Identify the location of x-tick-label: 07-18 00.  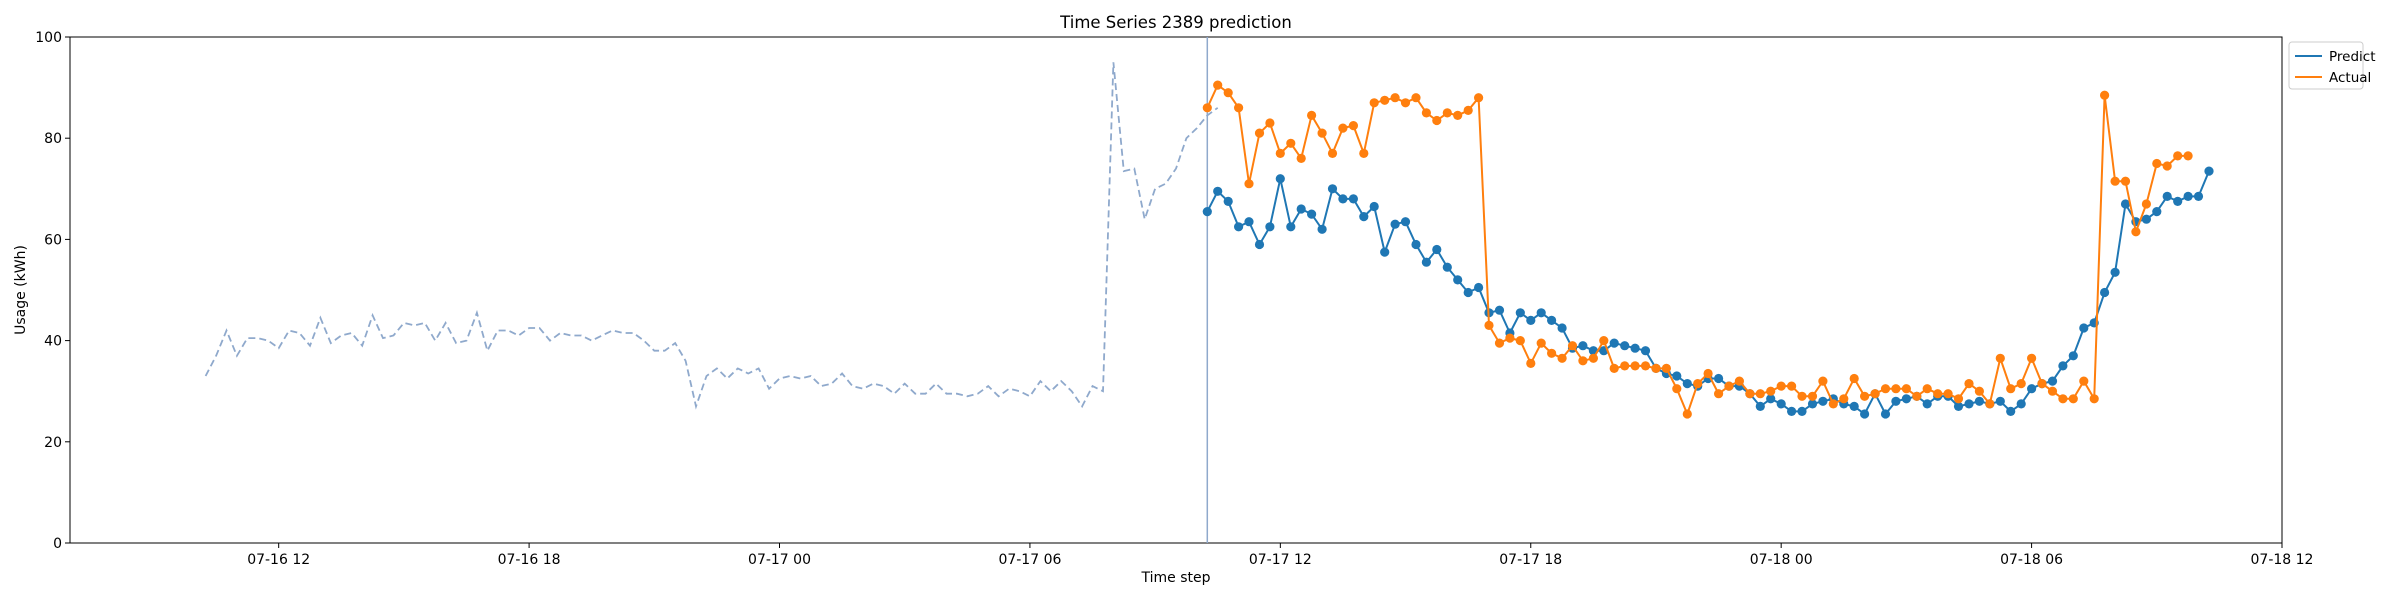
(1781, 560).